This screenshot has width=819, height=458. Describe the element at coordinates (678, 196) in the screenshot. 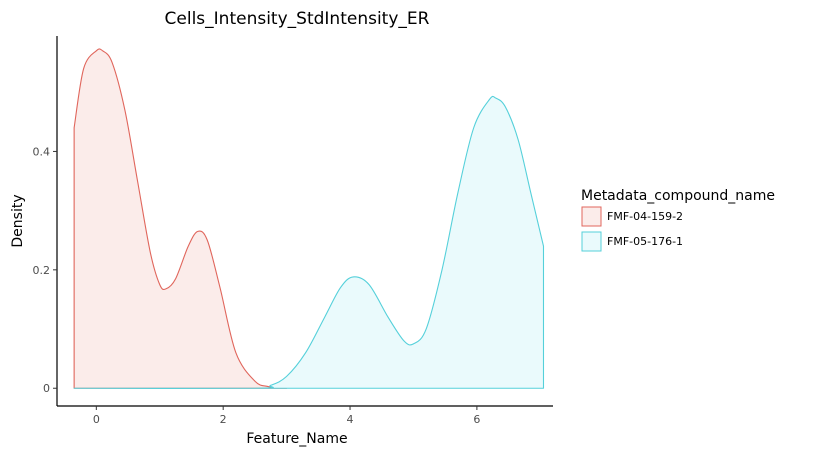

I see `legend-title: Metadata_compound_name` at that location.